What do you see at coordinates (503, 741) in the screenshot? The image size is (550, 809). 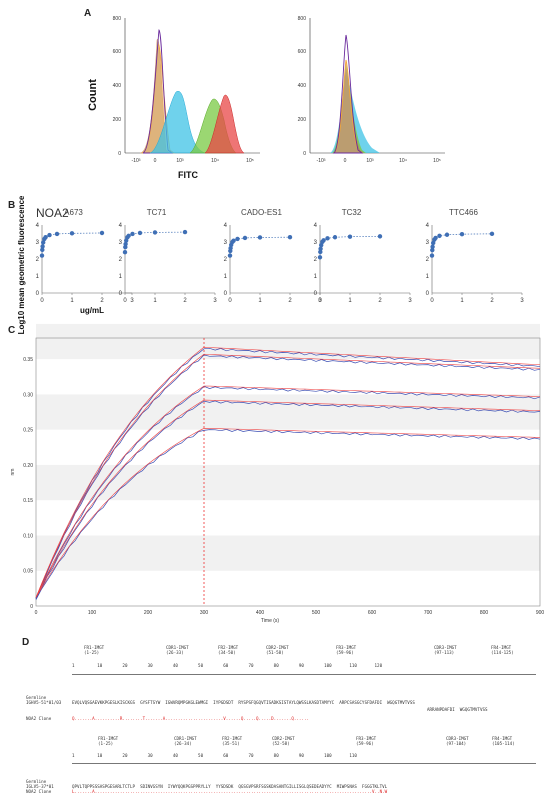 I see `block2-region-7: FR4-IMGT (105-114)` at bounding box center [503, 741].